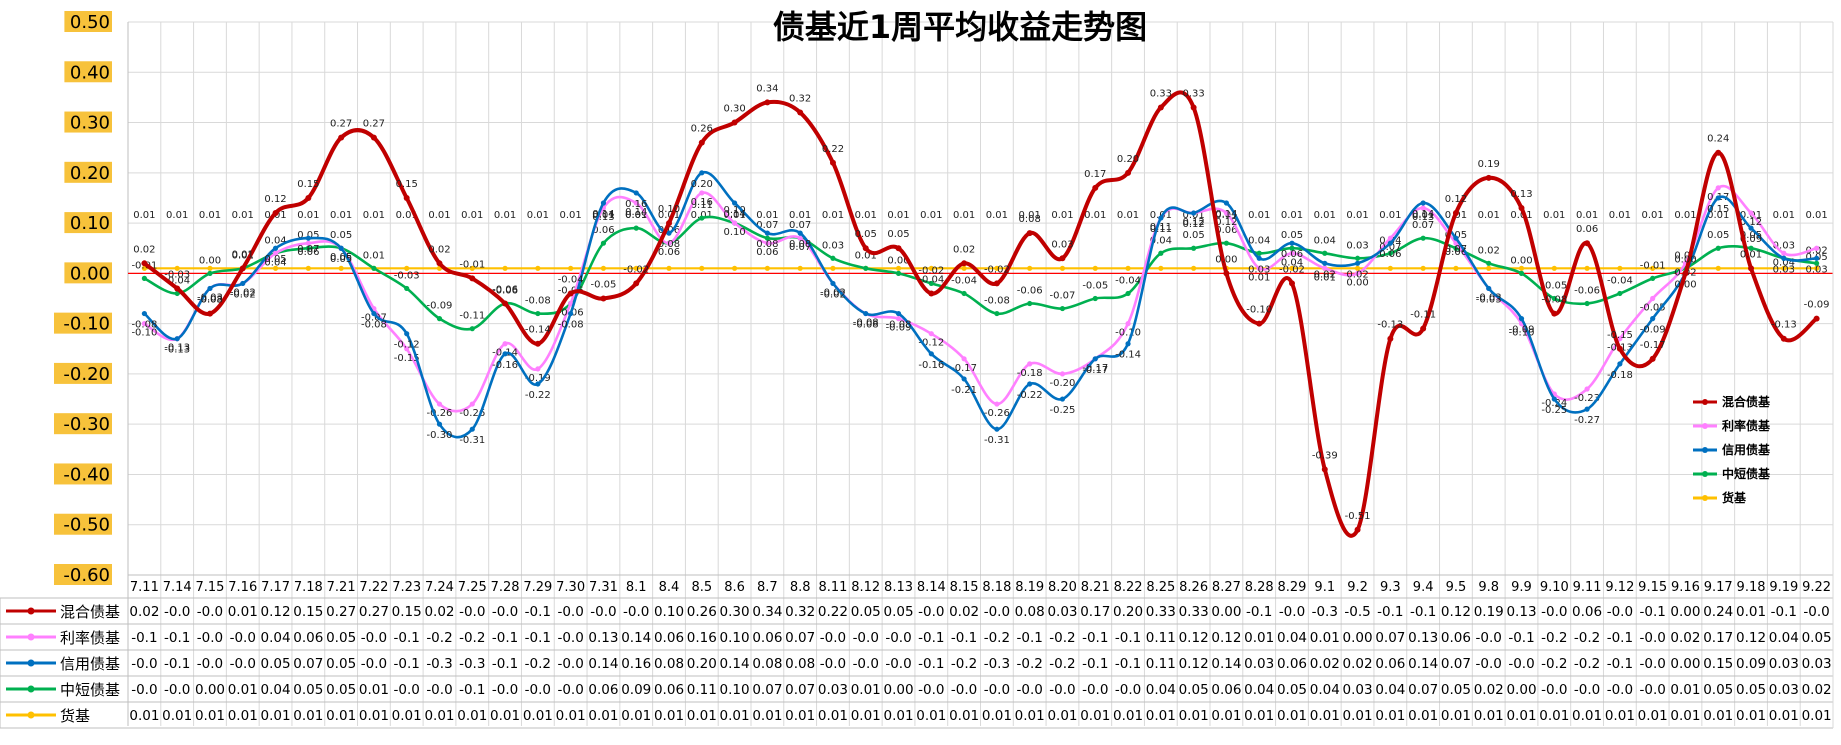  I want to click on data-label: 0.12, so click(1456, 199).